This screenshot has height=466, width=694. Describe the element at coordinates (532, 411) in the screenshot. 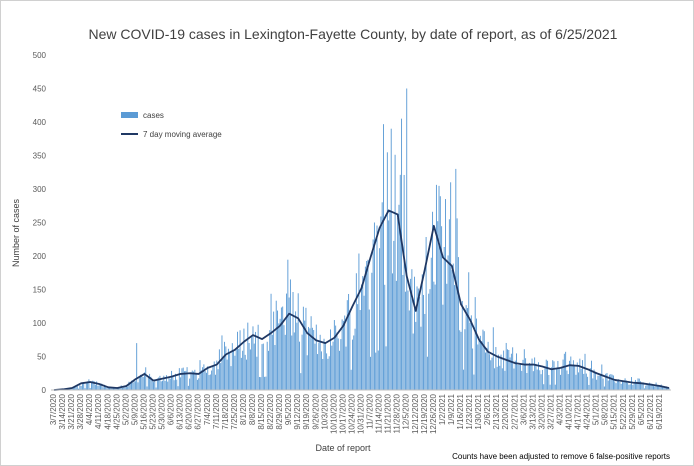

I see `x-tick-label: 3/13/2021` at that location.